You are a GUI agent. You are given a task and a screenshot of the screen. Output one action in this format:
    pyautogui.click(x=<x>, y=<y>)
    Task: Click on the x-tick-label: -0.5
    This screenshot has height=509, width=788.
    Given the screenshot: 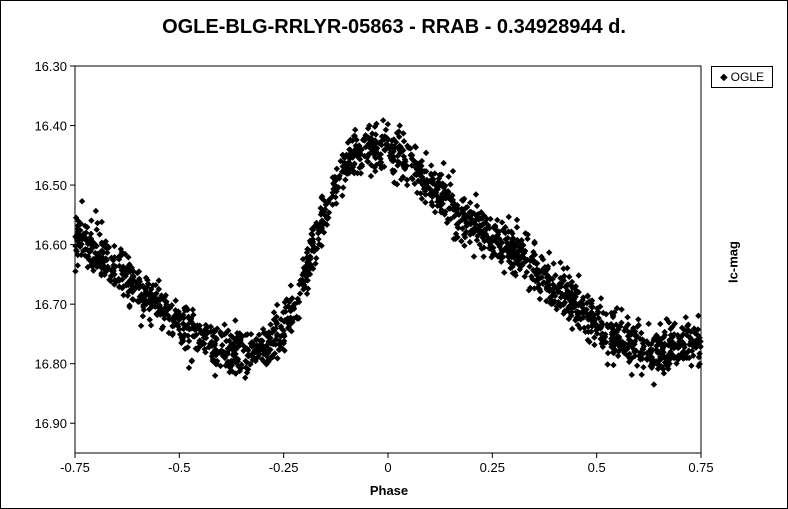 What is the action you would take?
    pyautogui.click(x=179, y=467)
    